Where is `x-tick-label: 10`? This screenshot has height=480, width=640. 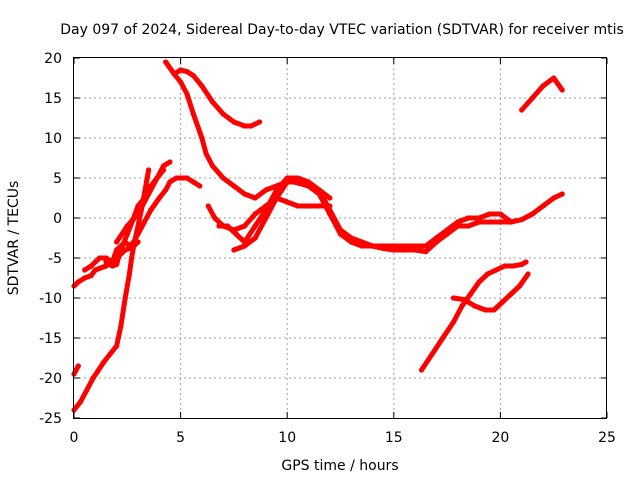
x-tick-label: 10 is located at coordinates (287, 438).